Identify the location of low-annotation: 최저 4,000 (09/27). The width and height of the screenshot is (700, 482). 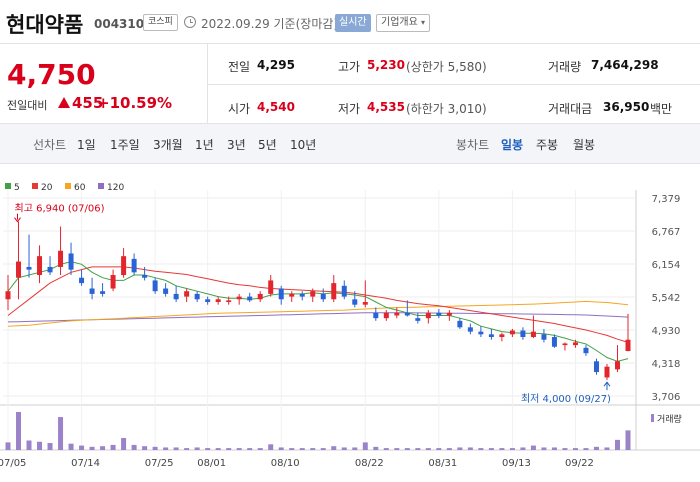
(566, 399).